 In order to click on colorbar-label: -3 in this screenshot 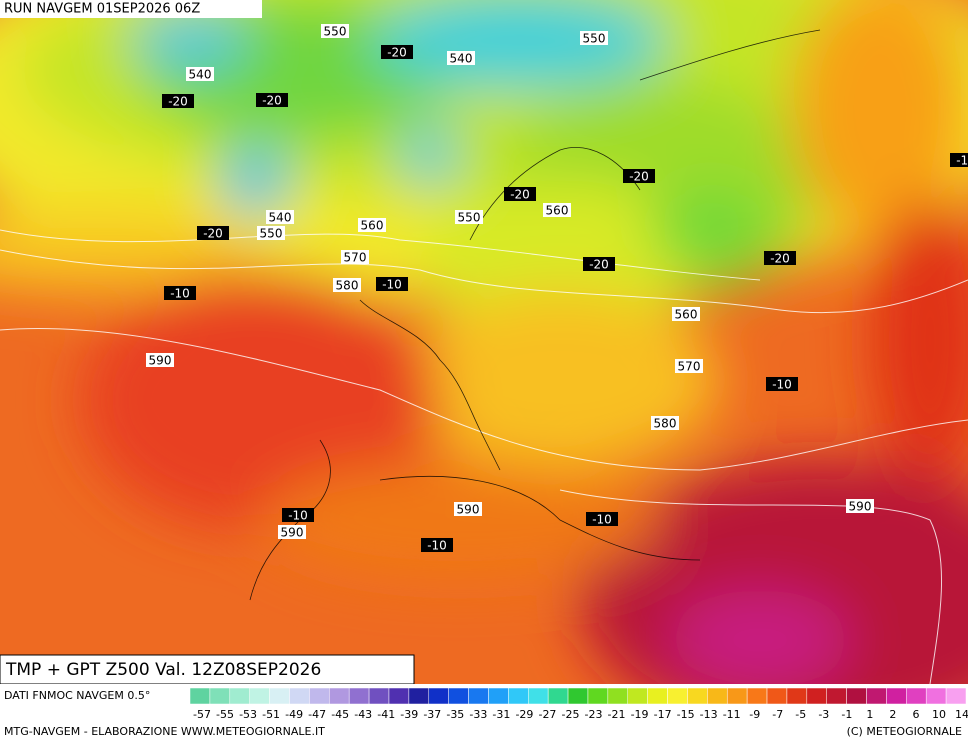, I will do `click(823, 714)`.